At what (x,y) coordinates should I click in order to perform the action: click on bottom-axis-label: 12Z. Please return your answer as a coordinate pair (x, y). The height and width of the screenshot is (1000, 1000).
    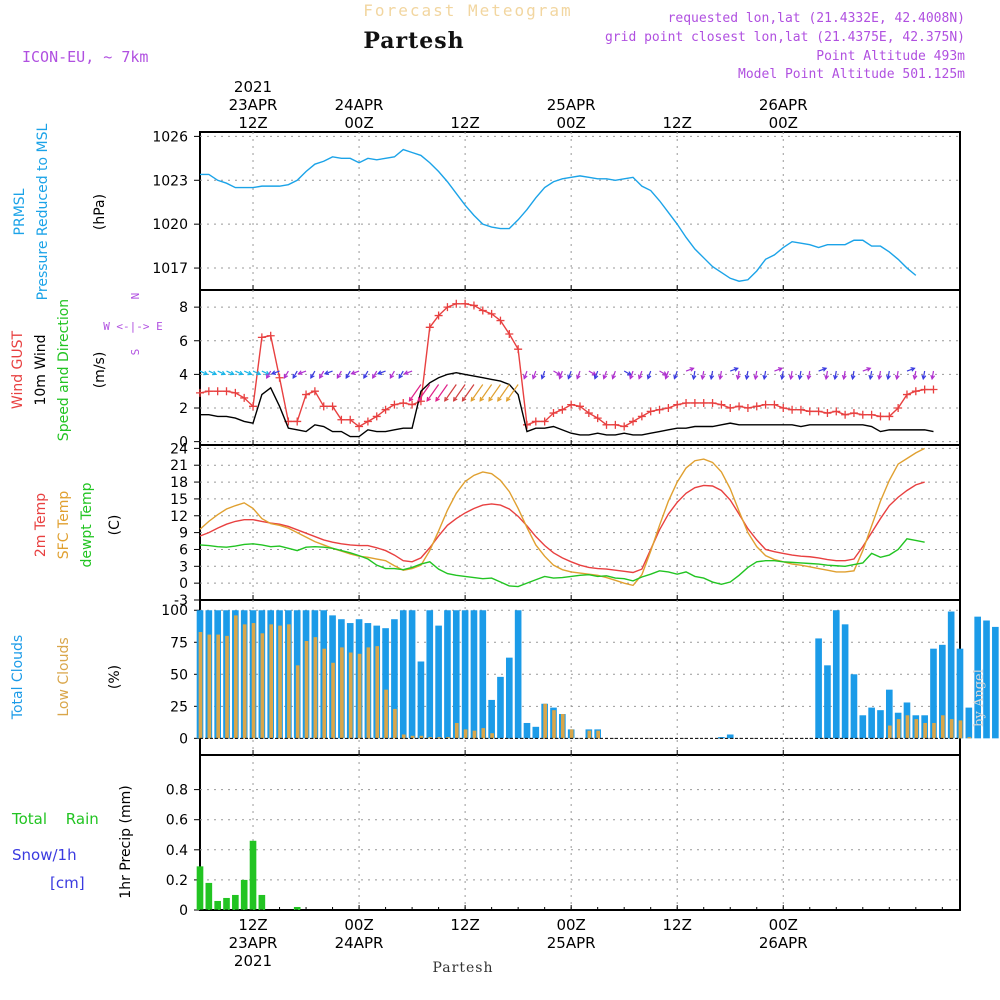
    Looking at the image, I should click on (677, 925).